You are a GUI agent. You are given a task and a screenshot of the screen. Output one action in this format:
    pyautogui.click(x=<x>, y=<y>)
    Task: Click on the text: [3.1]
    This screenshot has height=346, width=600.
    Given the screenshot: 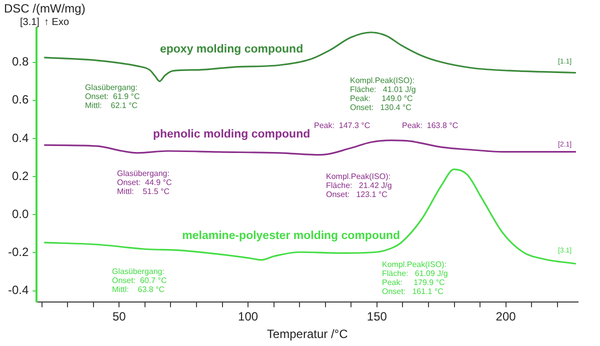 What is the action you would take?
    pyautogui.click(x=30, y=22)
    